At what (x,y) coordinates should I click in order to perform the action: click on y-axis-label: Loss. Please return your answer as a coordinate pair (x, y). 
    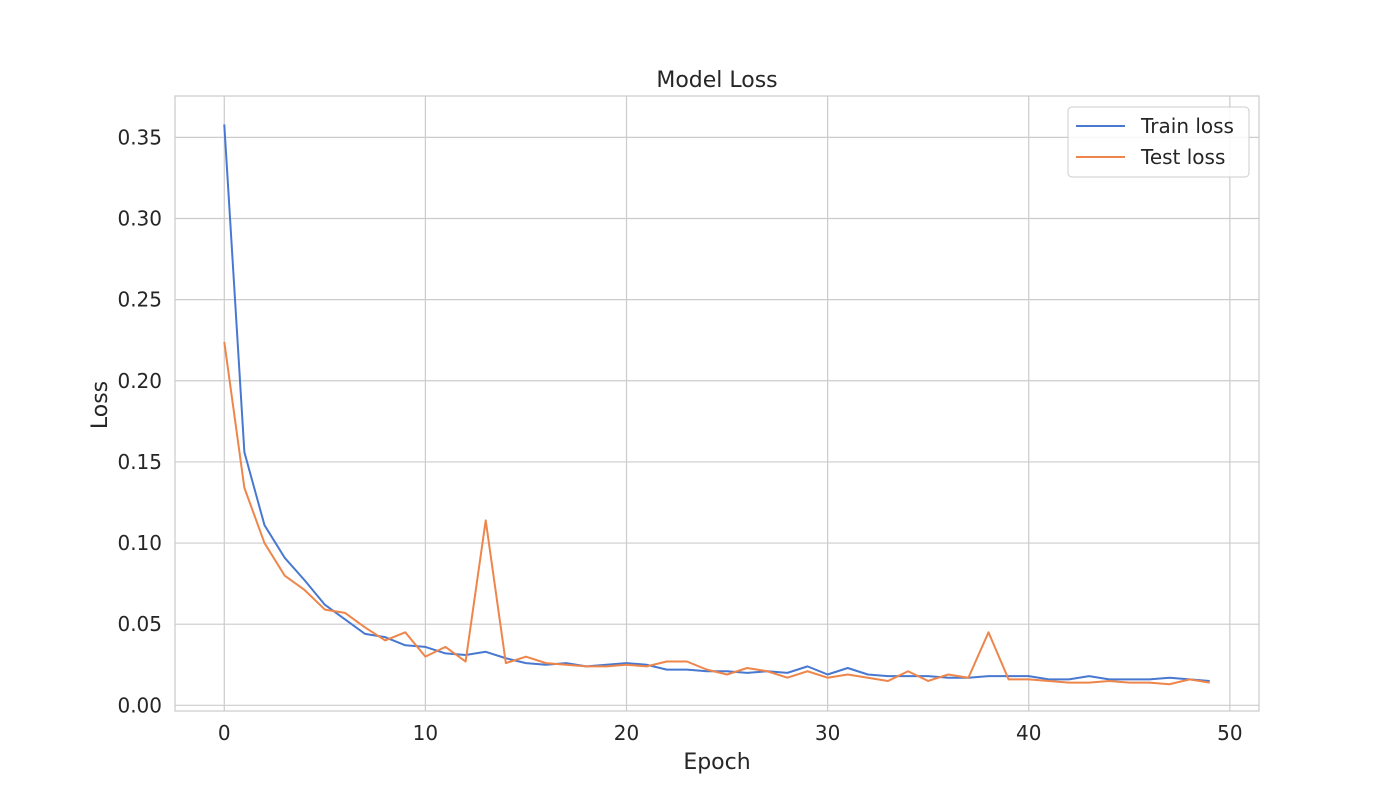
    Looking at the image, I should click on (100, 405).